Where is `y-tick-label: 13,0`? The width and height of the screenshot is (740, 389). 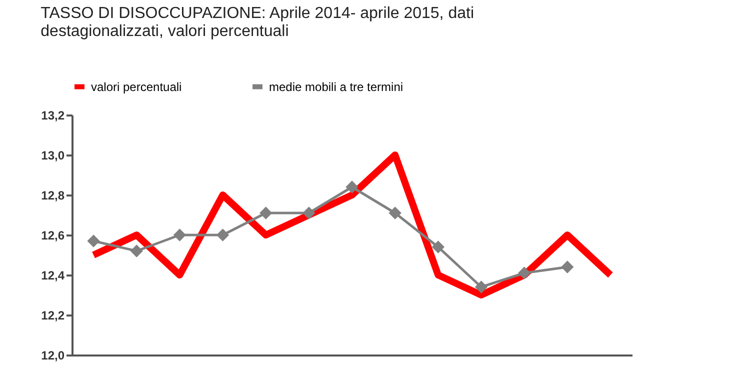 y-tick-label: 13,0 is located at coordinates (53, 155).